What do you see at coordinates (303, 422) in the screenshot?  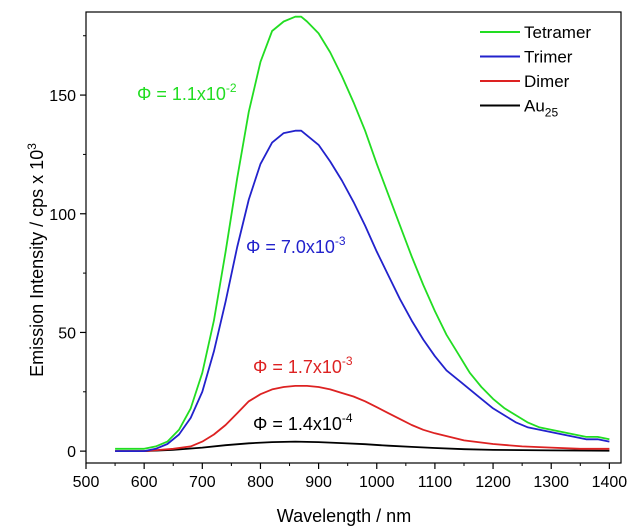 I see `annotation-yield: Φ = 1.4x10-4` at bounding box center [303, 422].